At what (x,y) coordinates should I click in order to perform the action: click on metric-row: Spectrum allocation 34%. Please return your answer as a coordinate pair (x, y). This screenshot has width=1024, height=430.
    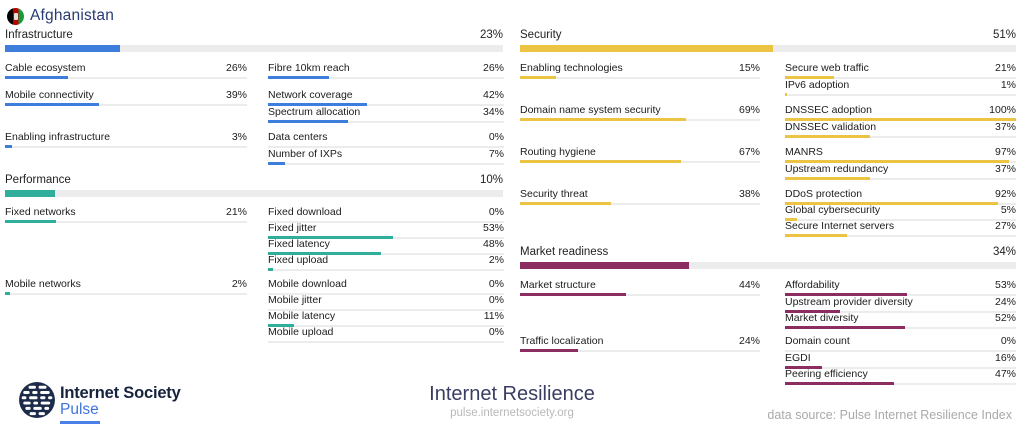
    Looking at the image, I should click on (386, 114).